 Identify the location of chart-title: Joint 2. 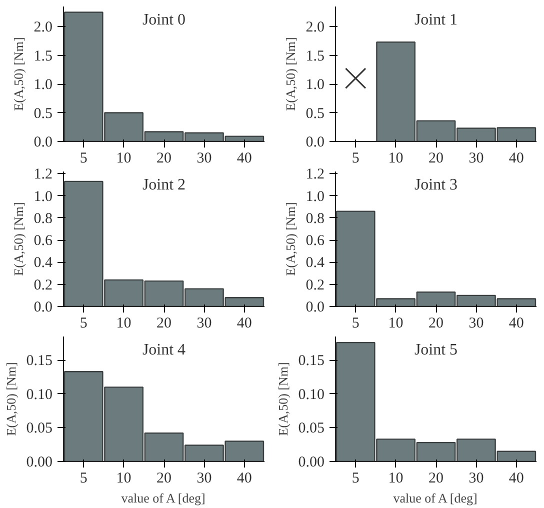
(164, 185).